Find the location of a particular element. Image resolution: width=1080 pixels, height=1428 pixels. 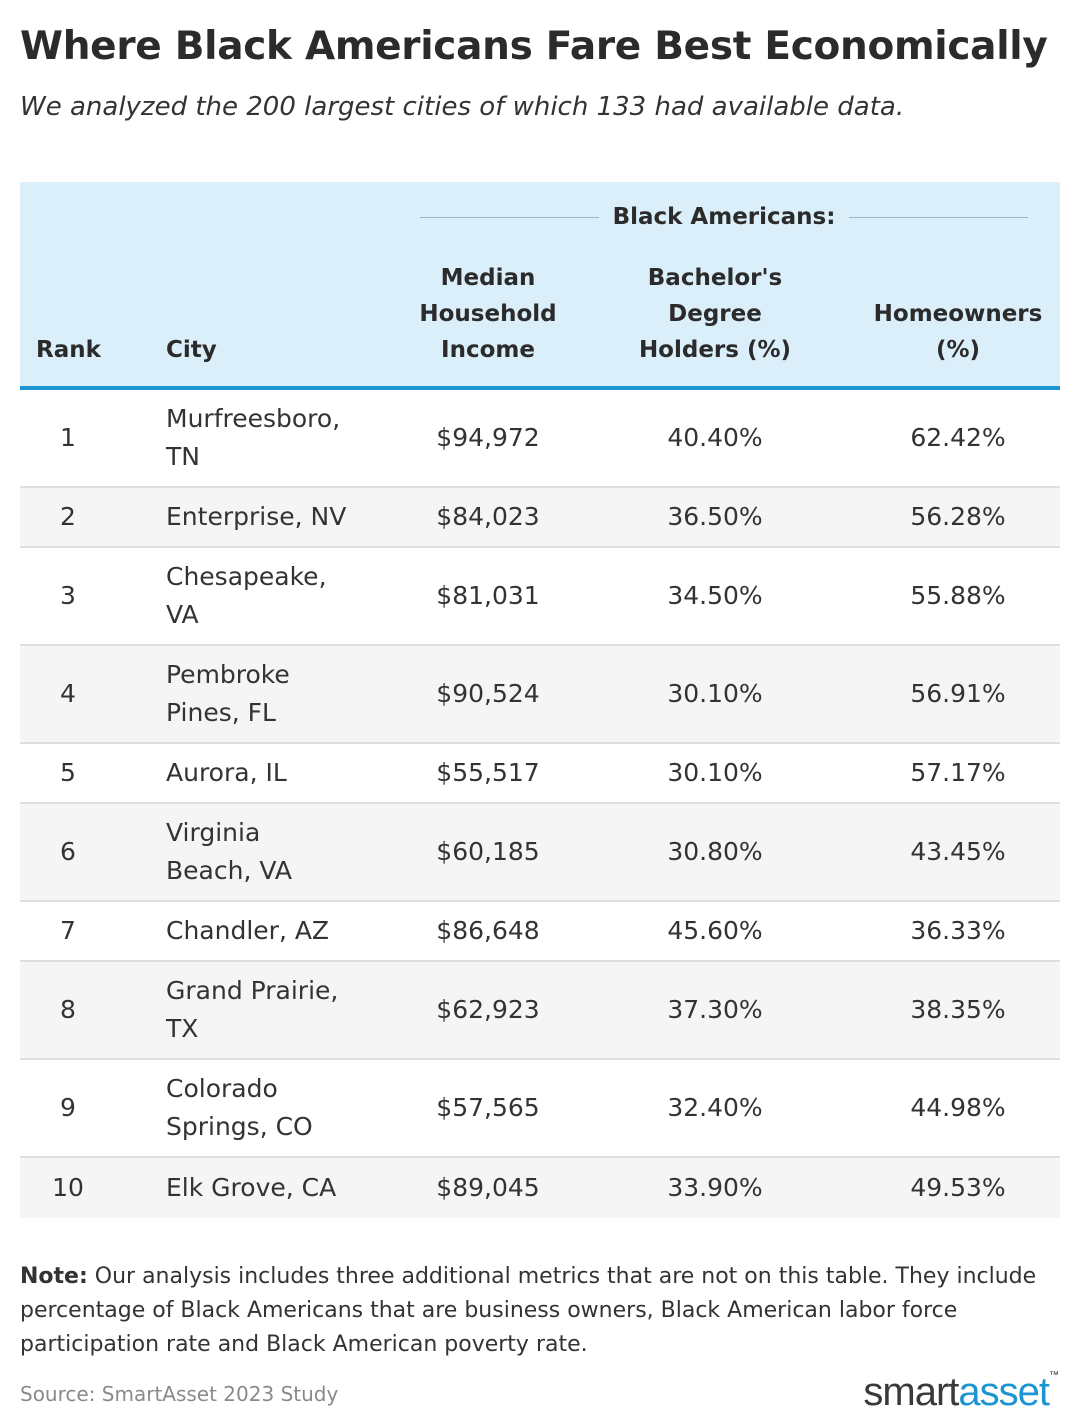

income-cell: $89,045 is located at coordinates (488, 1187).